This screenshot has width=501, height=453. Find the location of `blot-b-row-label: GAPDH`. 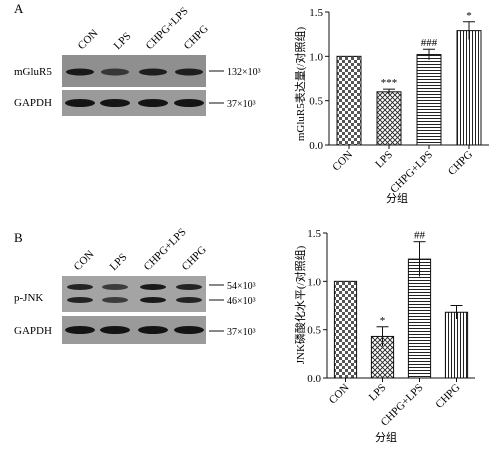

blot-b-row-label: GAPDH is located at coordinates (33, 331).